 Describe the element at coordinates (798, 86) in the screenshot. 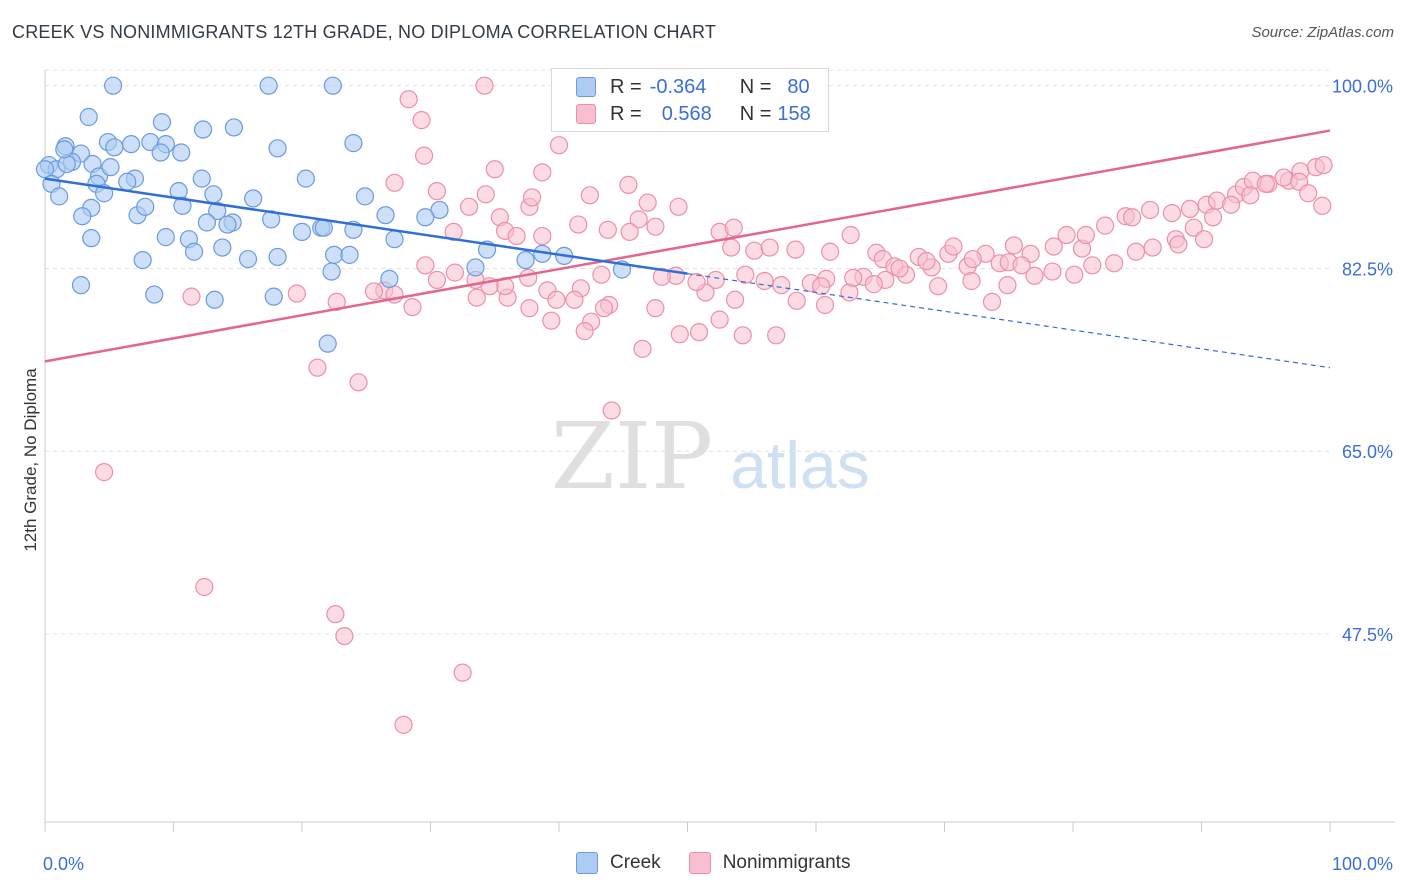

I see `legend-n-value: 80` at that location.